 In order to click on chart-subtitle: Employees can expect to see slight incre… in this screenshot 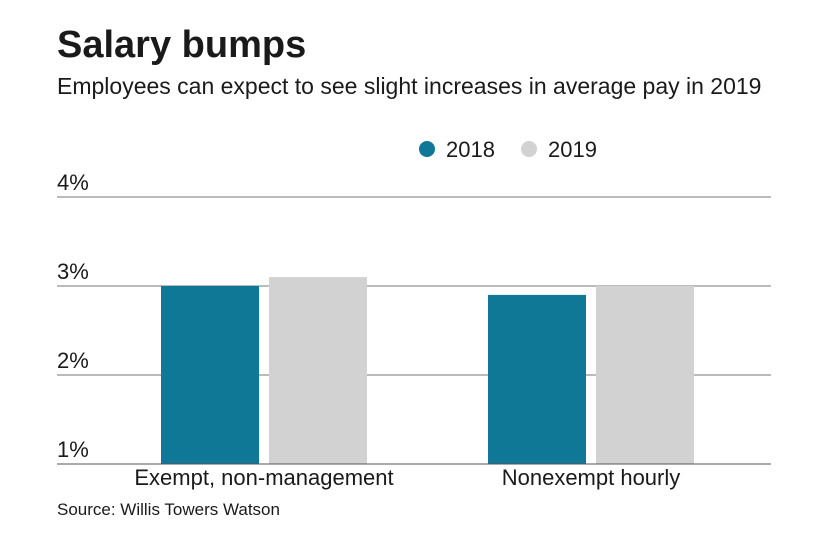, I will do `click(409, 86)`.